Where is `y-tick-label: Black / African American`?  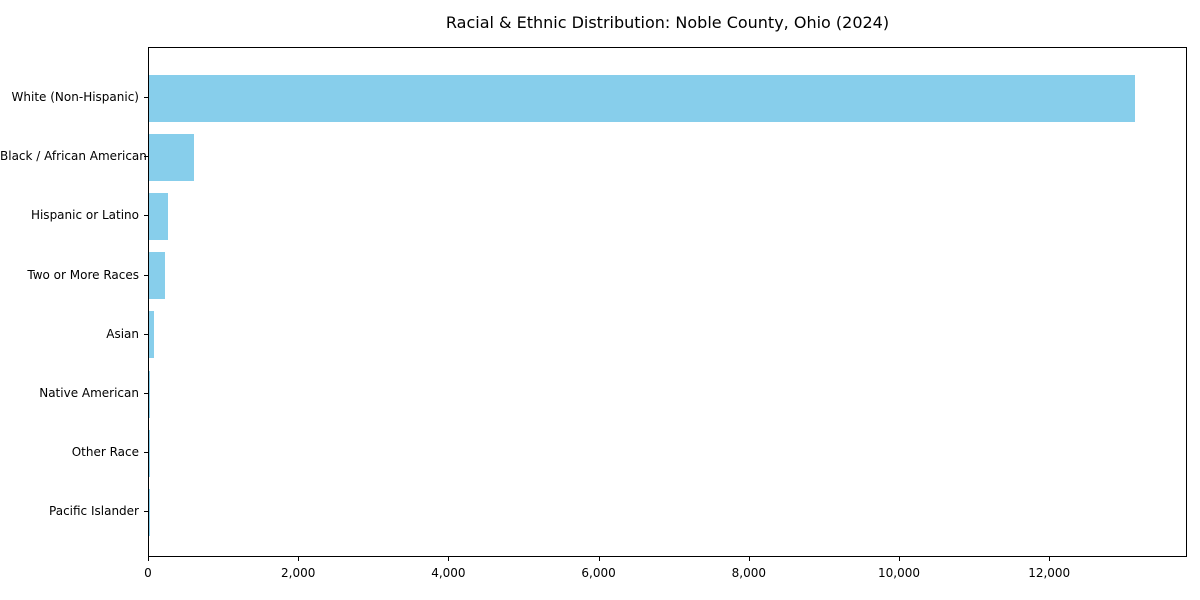
y-tick-label: Black / African American is located at coordinates (73, 156).